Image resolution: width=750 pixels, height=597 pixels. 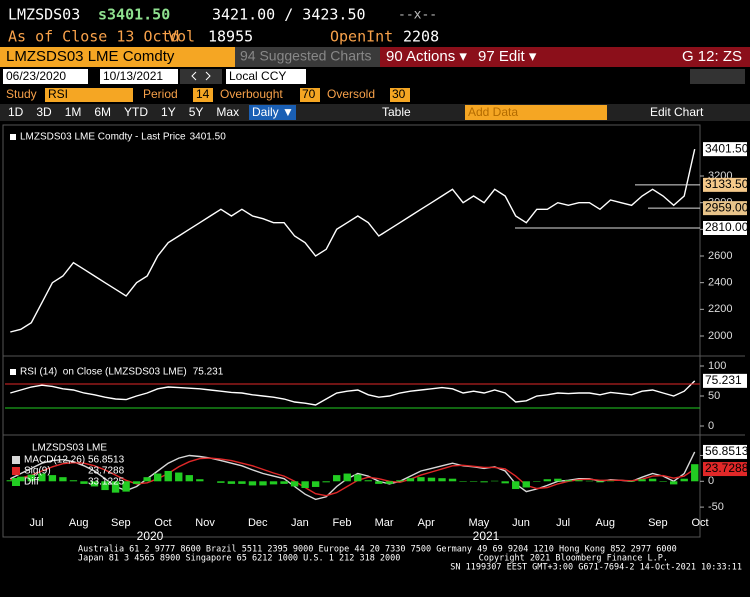 I want to click on menu-bar, so click(x=565, y=57).